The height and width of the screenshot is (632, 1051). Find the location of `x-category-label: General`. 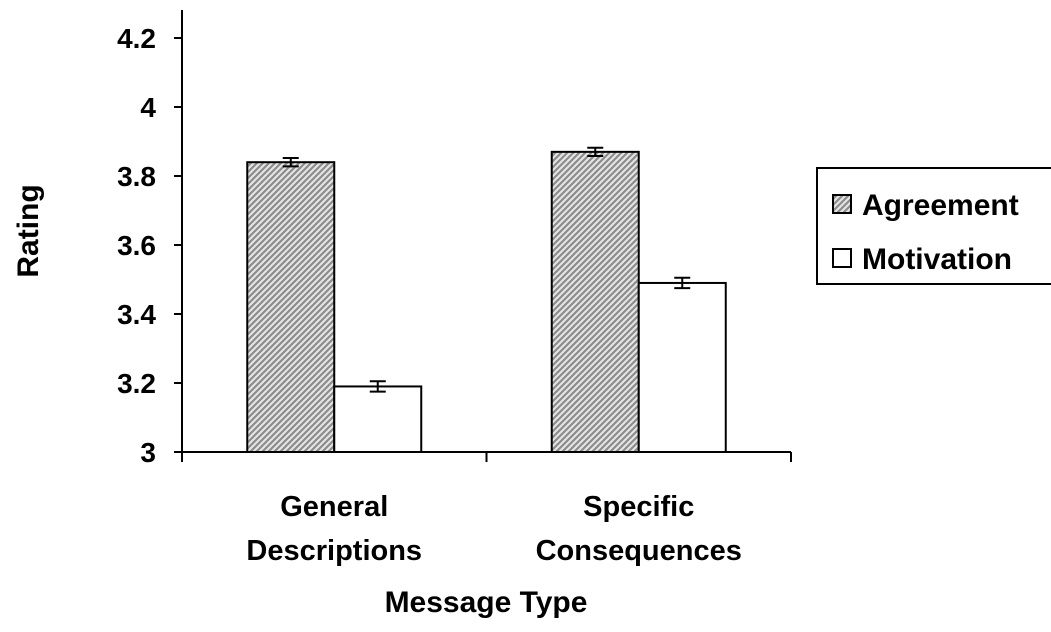

x-category-label: General is located at coordinates (334, 507).